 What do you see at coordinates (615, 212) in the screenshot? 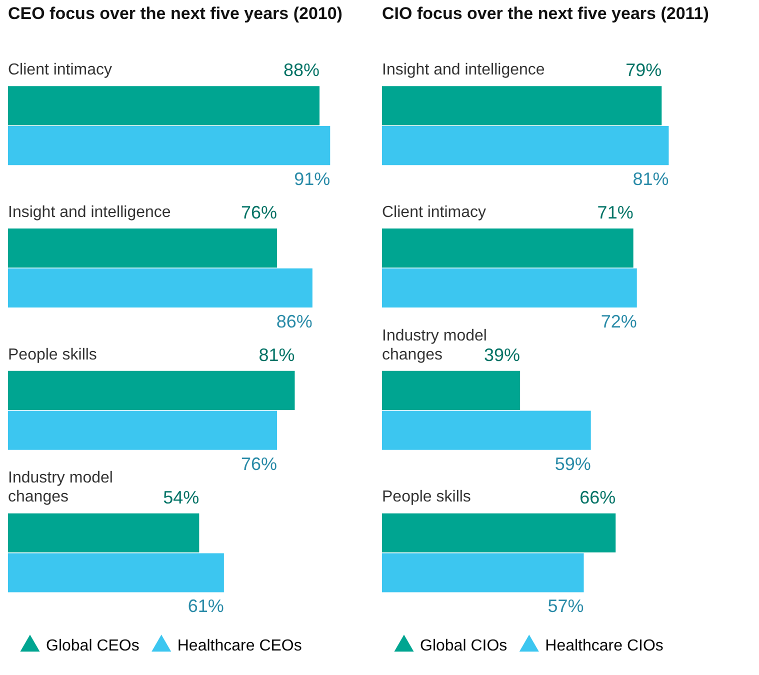
I see `data-label: 71%` at bounding box center [615, 212].